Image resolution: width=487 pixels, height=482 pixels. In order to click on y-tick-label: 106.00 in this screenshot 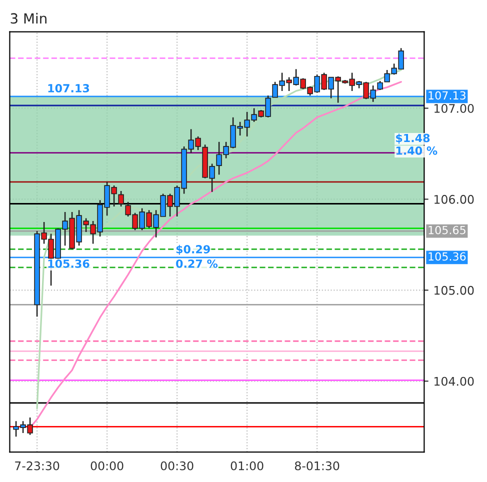, I will do `click(454, 199)`.